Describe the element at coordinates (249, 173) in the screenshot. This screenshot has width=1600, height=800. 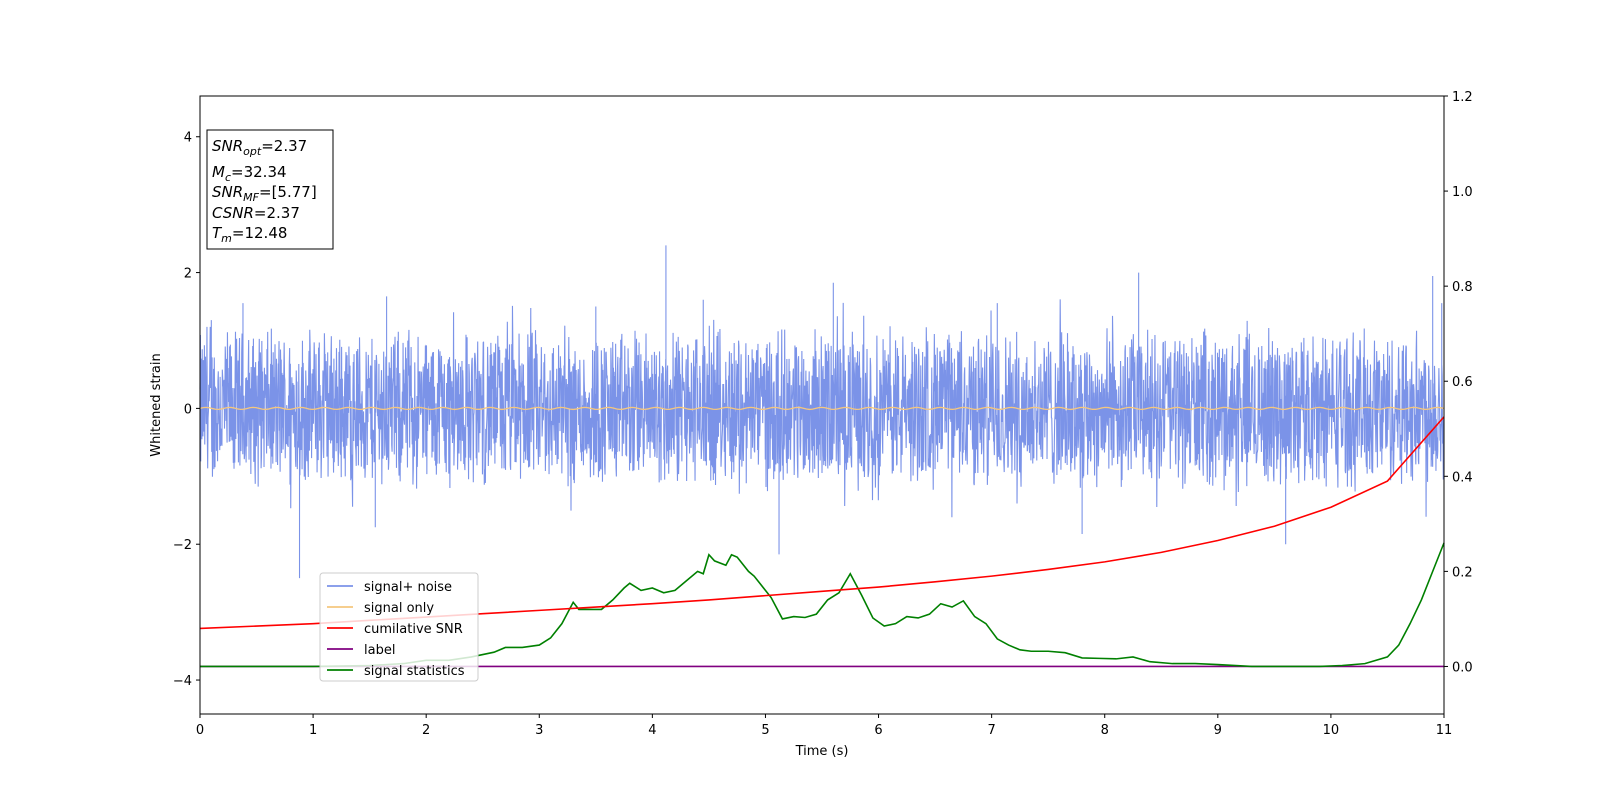
I see `info-mc: Mc=32.34` at that location.